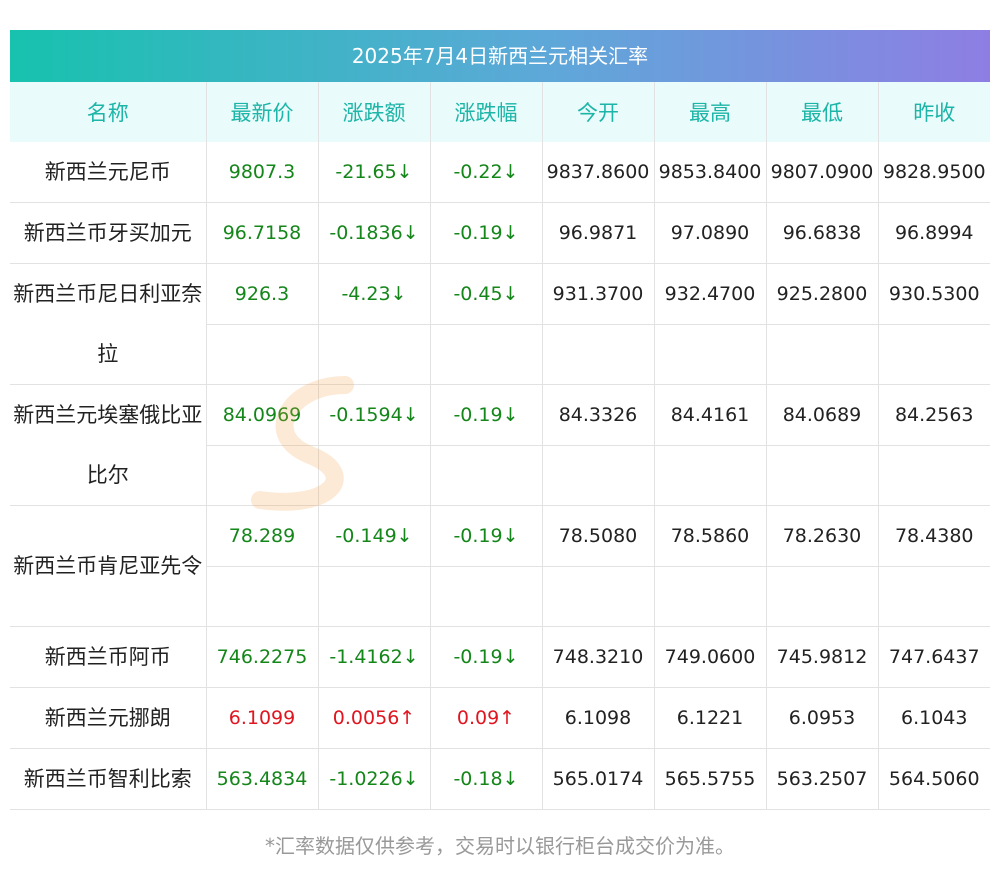 The image size is (1000, 877). What do you see at coordinates (822, 112) in the screenshot?
I see `header-low: 最低` at bounding box center [822, 112].